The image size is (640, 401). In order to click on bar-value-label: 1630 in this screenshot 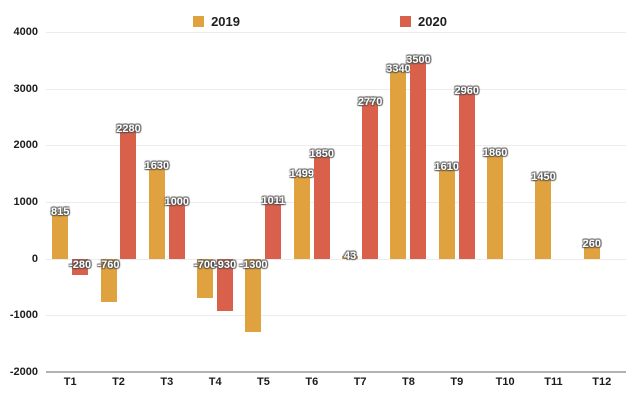, I will do `click(157, 166)`.